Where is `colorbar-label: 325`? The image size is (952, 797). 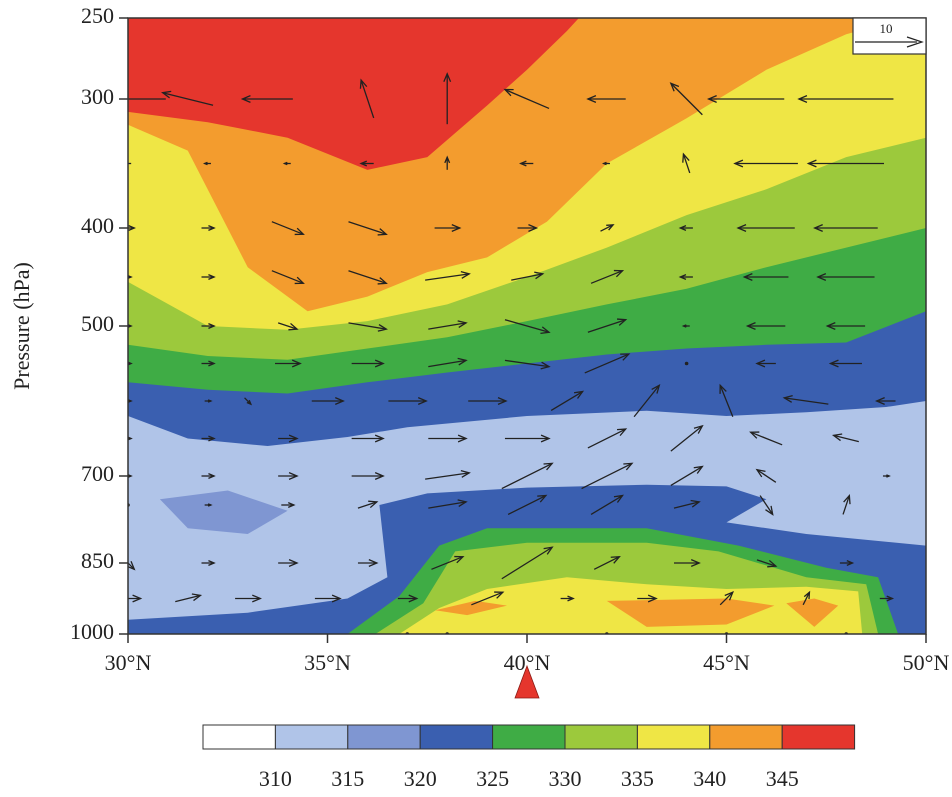
colorbar-label: 325 is located at coordinates (492, 778).